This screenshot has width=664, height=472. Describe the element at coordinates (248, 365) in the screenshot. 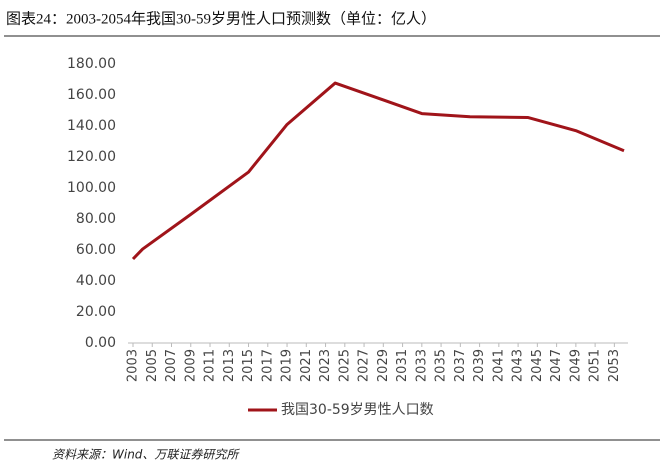

I see `x-tick-label: 2015` at that location.